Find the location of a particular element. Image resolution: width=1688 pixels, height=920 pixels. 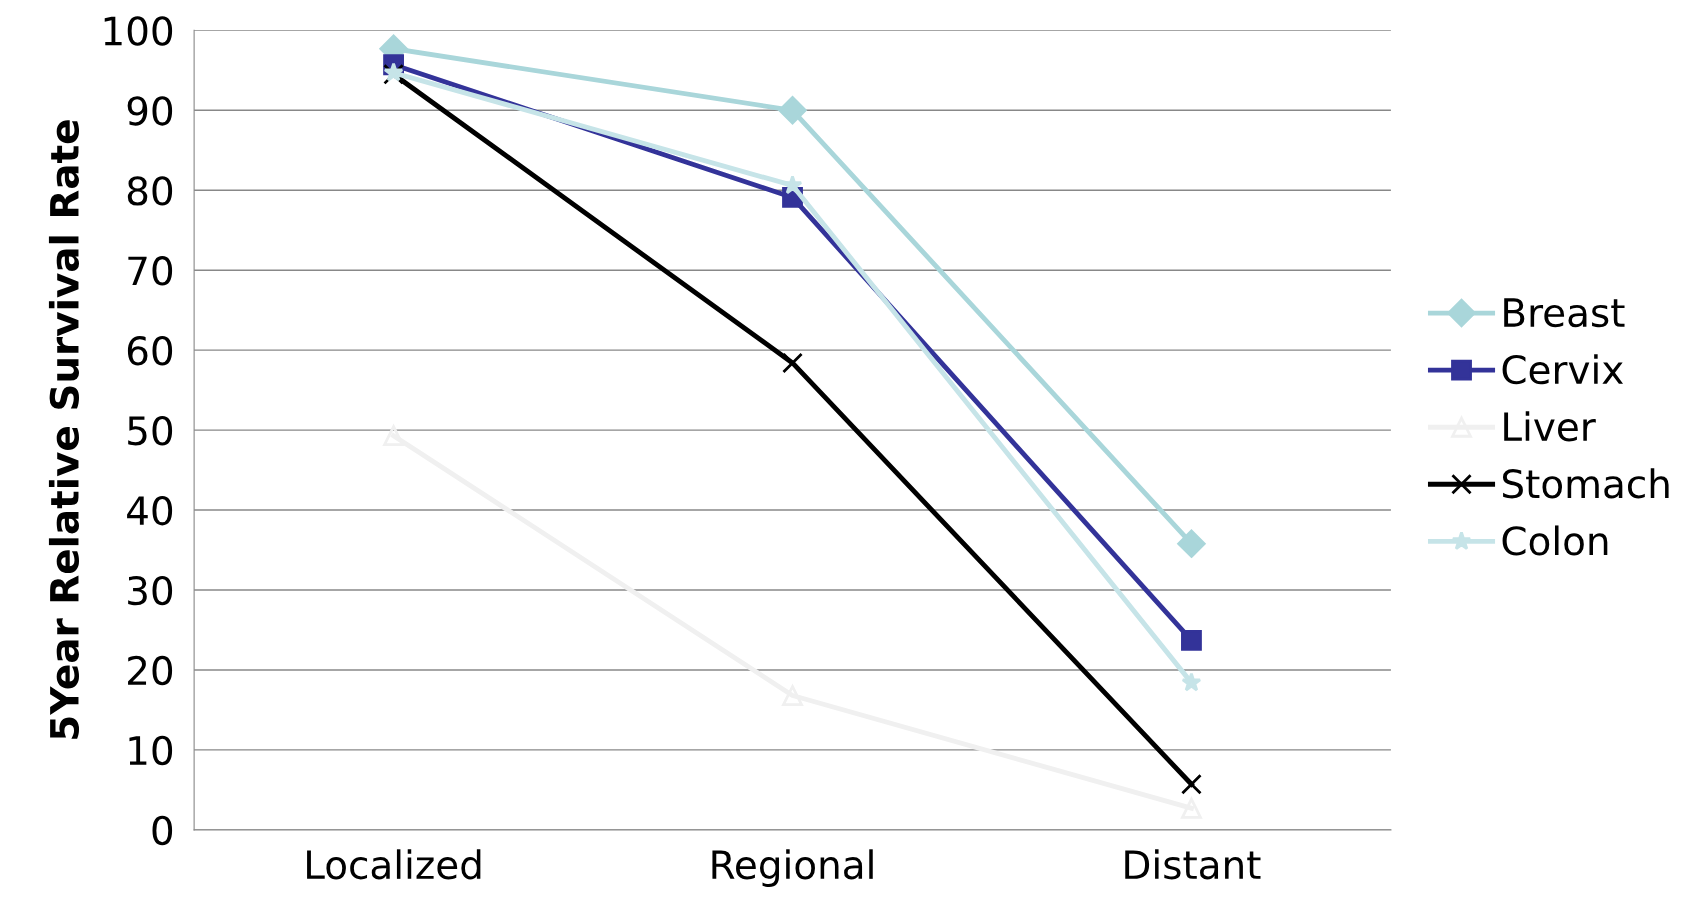

y-axis-title: 5Year Relative Survival Rate is located at coordinates (64, 429).